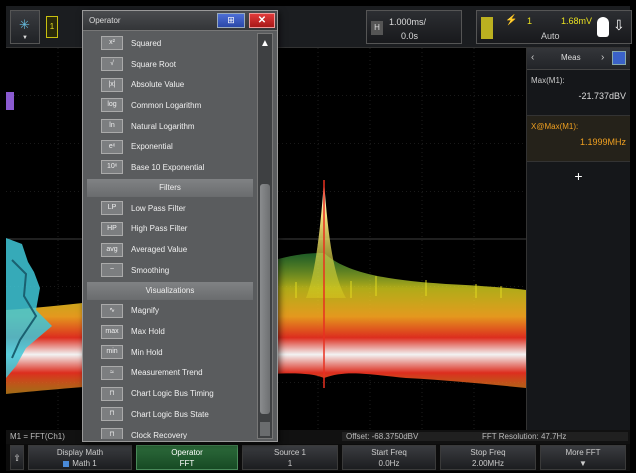 The height and width of the screenshot is (473, 636). I want to click on menu-item-label: Low Pass Filter, so click(158, 208).